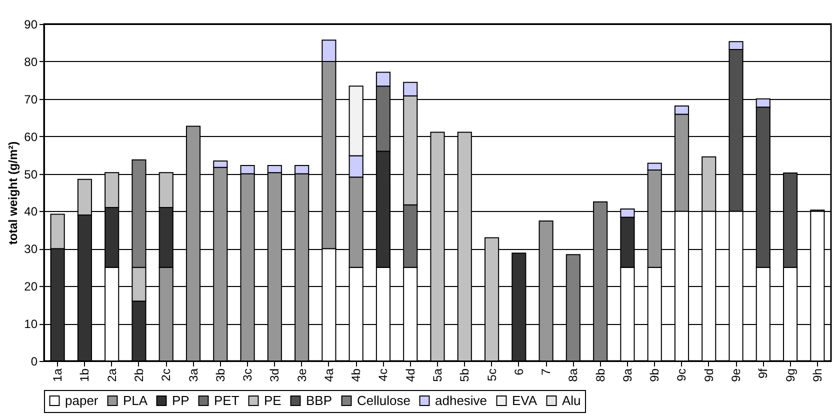 This screenshot has width=837, height=417. I want to click on x-tick-label: 1a, so click(57, 375).